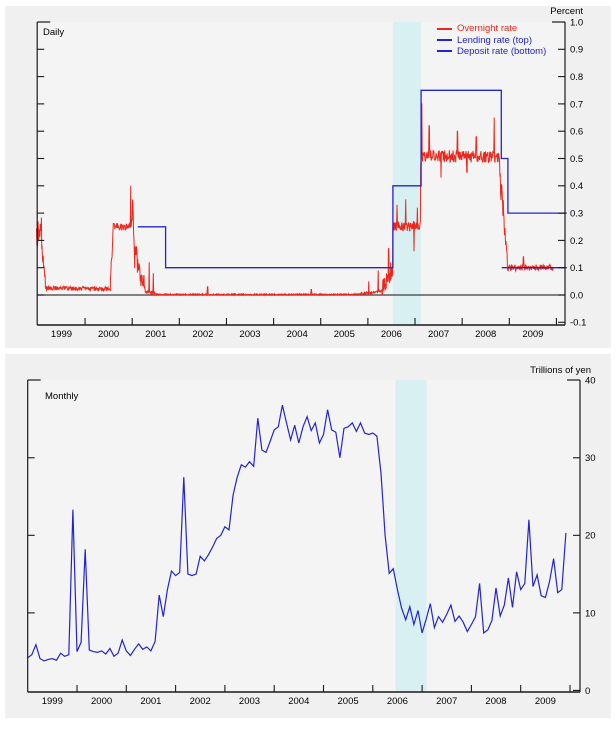 This screenshot has height=743, width=616. I want to click on deposit-rate-legend-label: Deposit rate (bottom), so click(502, 51).